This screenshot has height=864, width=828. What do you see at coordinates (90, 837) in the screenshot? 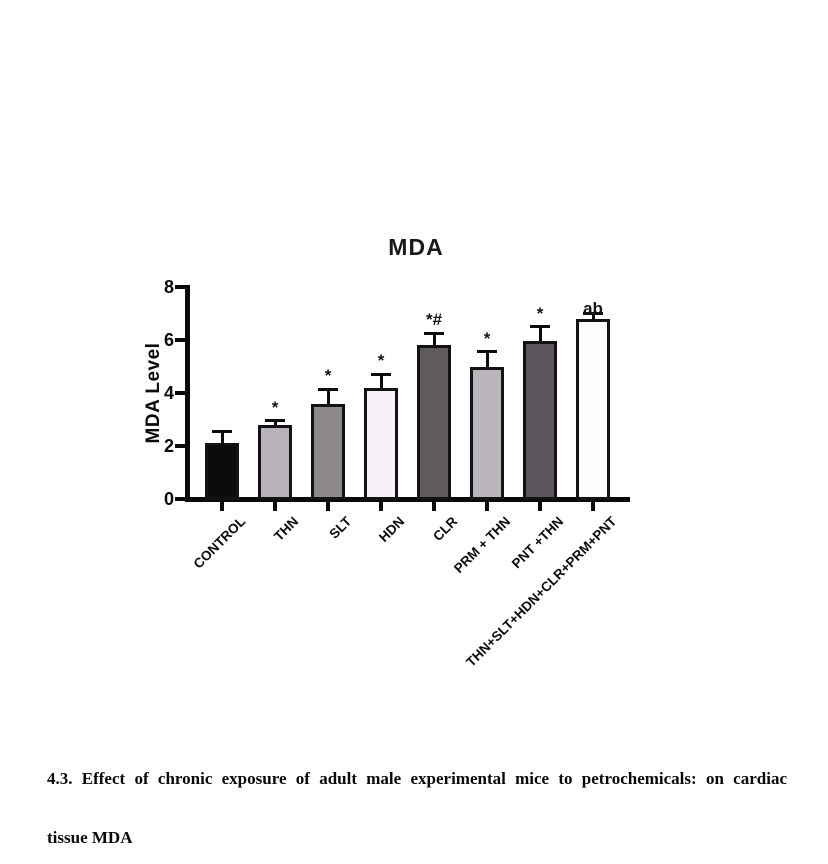
I see `caption-line-2: tissue MDA` at bounding box center [90, 837].